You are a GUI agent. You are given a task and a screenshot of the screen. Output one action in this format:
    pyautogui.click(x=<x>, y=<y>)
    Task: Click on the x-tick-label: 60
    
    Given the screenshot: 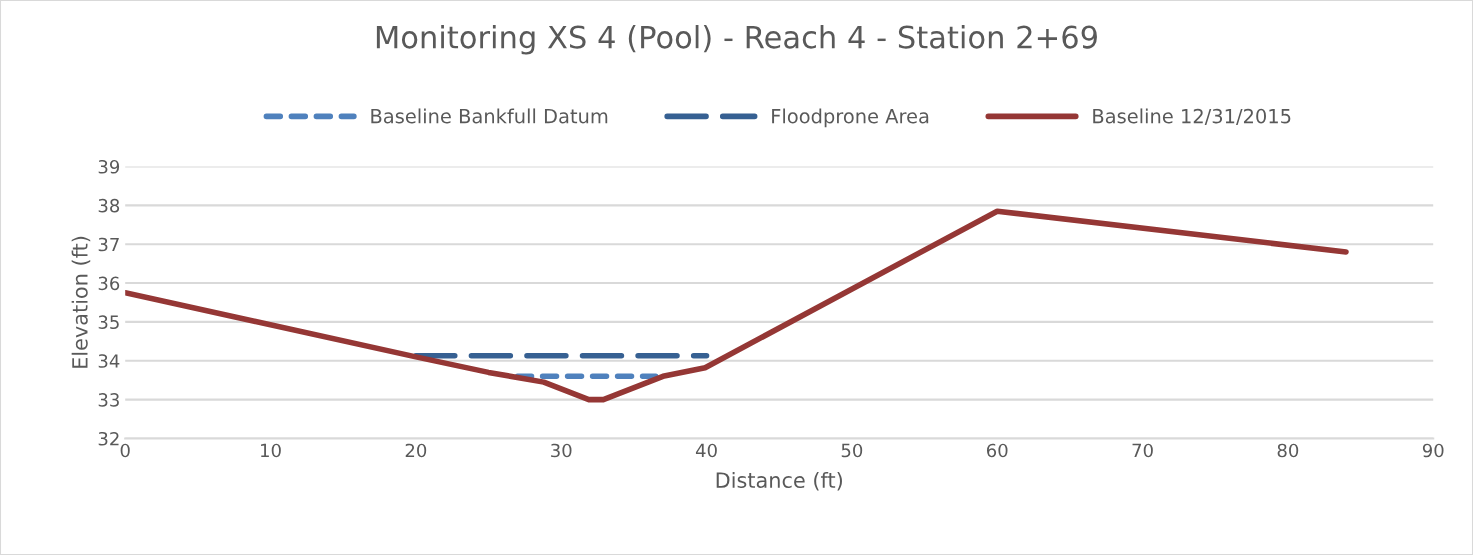 What is the action you would take?
    pyautogui.click(x=997, y=450)
    